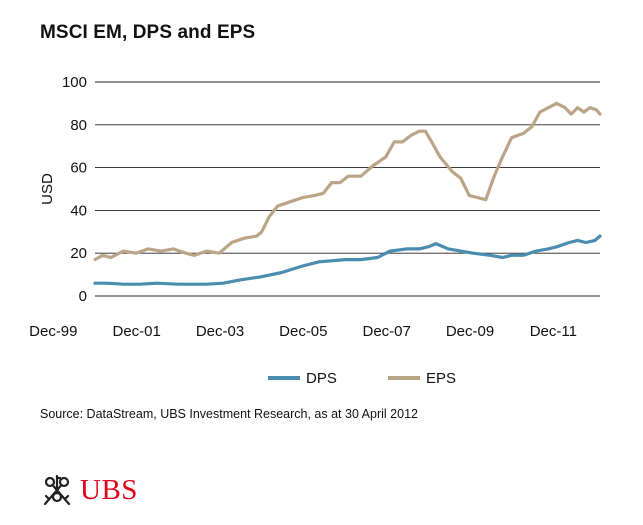 The image size is (643, 525). Describe the element at coordinates (53, 331) in the screenshot. I see `x-tick-label: Dec-99` at that location.